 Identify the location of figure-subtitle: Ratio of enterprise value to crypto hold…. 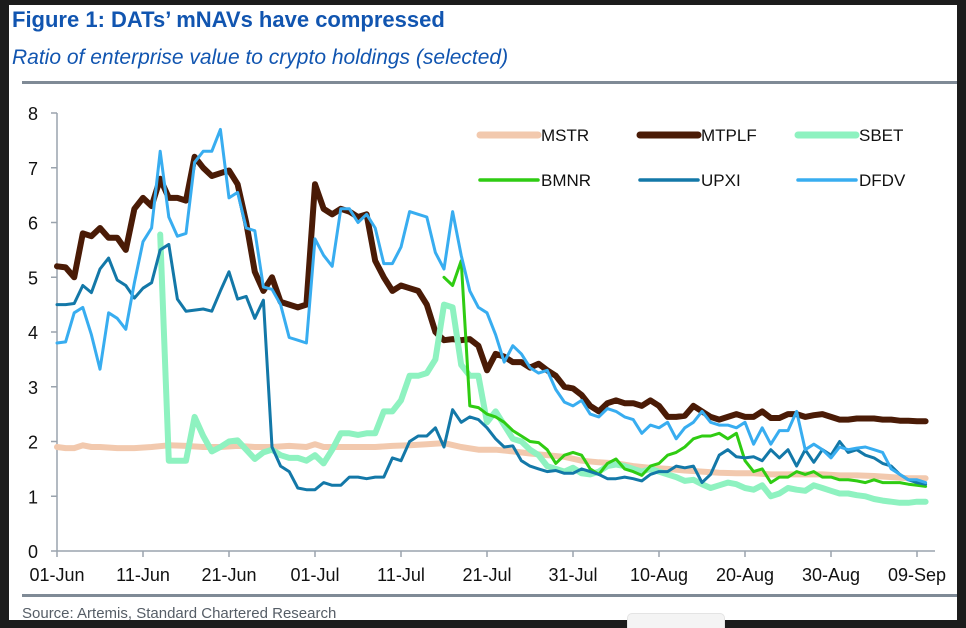
(260, 57).